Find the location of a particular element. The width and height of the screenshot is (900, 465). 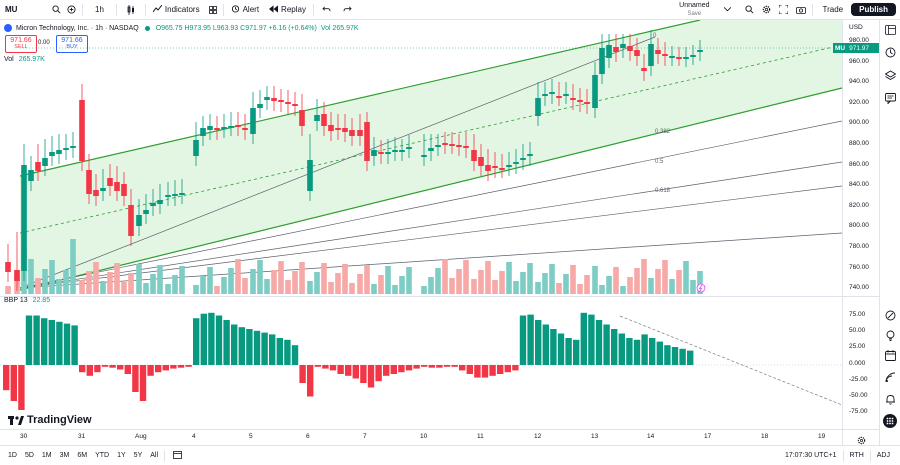

adjust-button: ADJ is located at coordinates (883, 455).